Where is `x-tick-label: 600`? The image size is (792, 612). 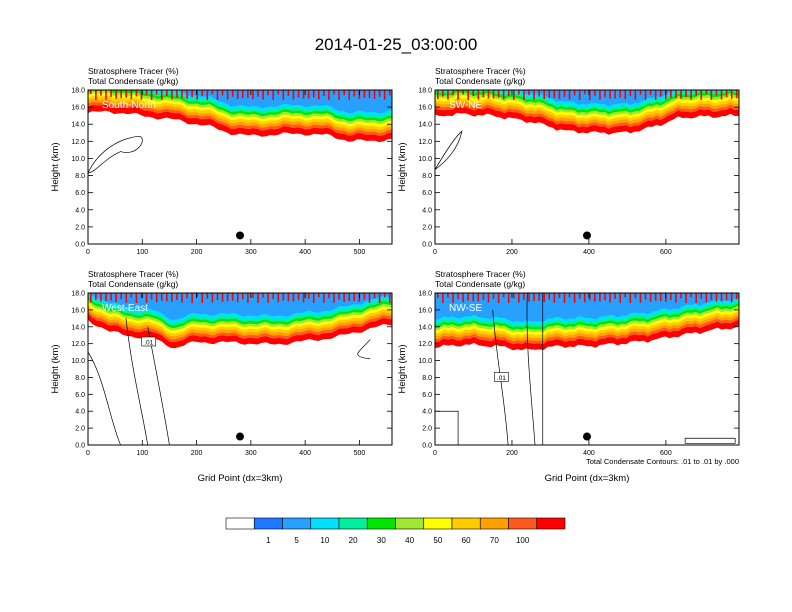 x-tick-label: 600 is located at coordinates (666, 252).